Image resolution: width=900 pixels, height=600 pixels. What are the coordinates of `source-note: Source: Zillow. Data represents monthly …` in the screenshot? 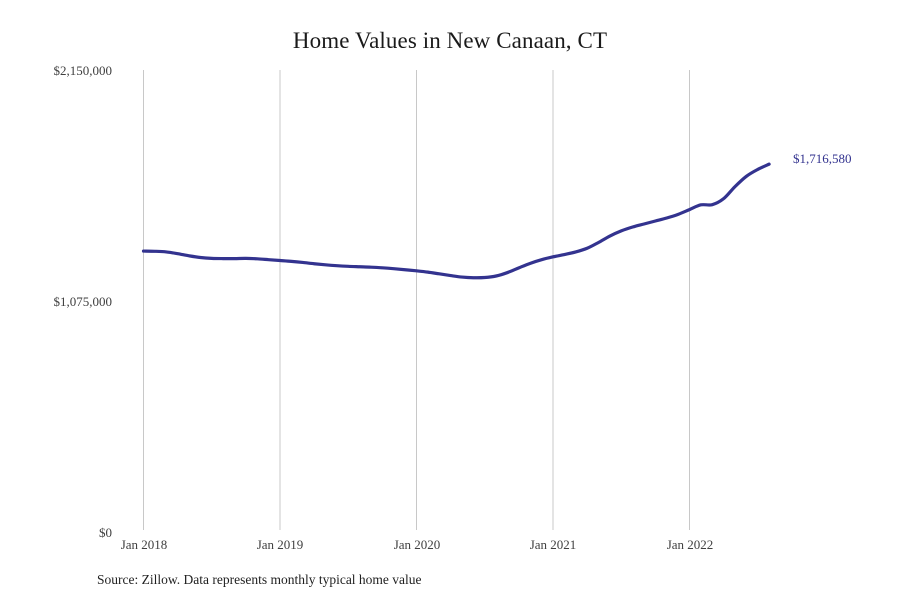 It's located at (259, 579).